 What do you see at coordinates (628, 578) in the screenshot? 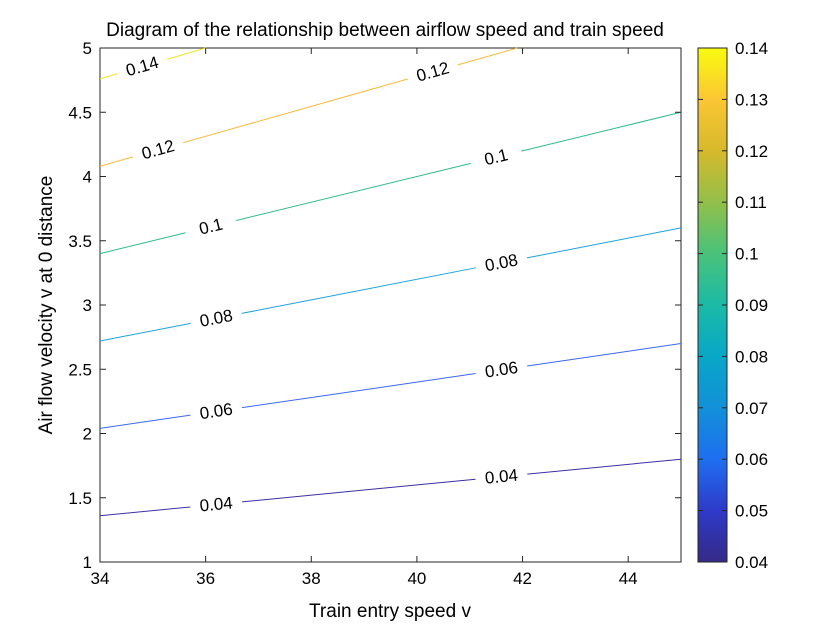
I see `x-tick-label: 44` at bounding box center [628, 578].